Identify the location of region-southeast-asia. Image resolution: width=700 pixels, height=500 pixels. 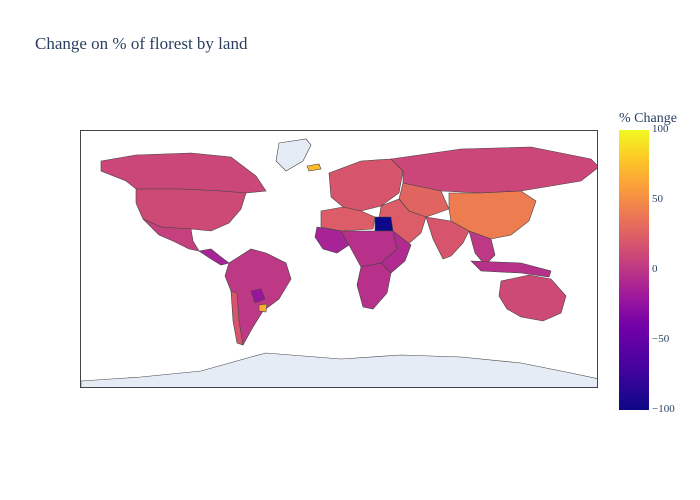
(482, 248).